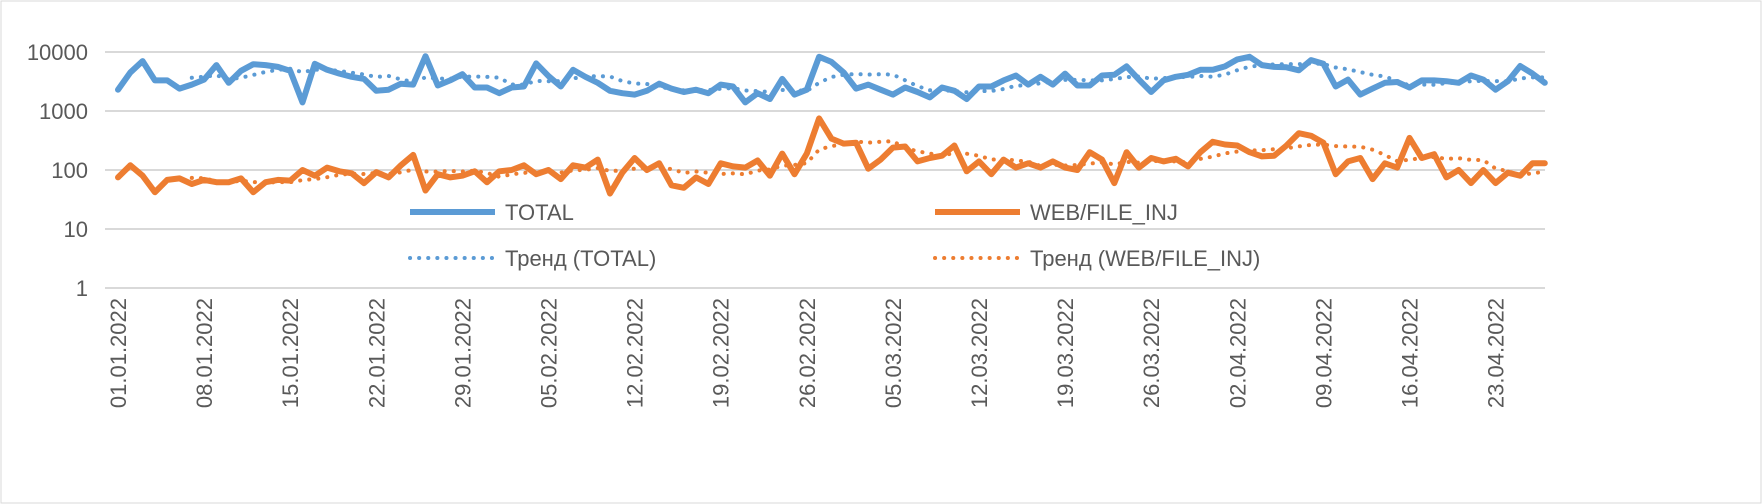 This screenshot has height=504, width=1762. I want to click on x-tick-label: 05.03.2022, so click(893, 353).